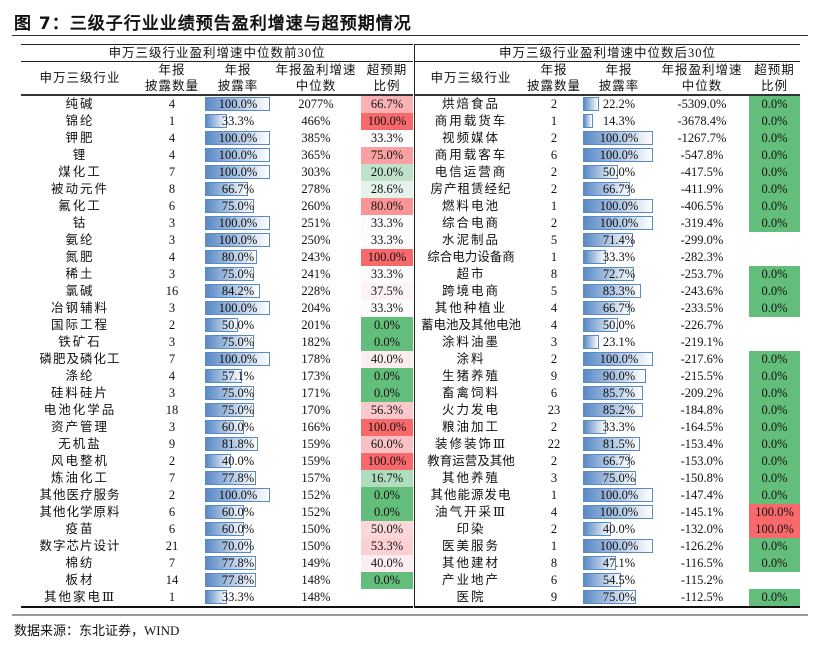 This screenshot has width=821, height=654. What do you see at coordinates (619, 427) in the screenshot?
I see `disclosure-rate: 33.3%` at bounding box center [619, 427].